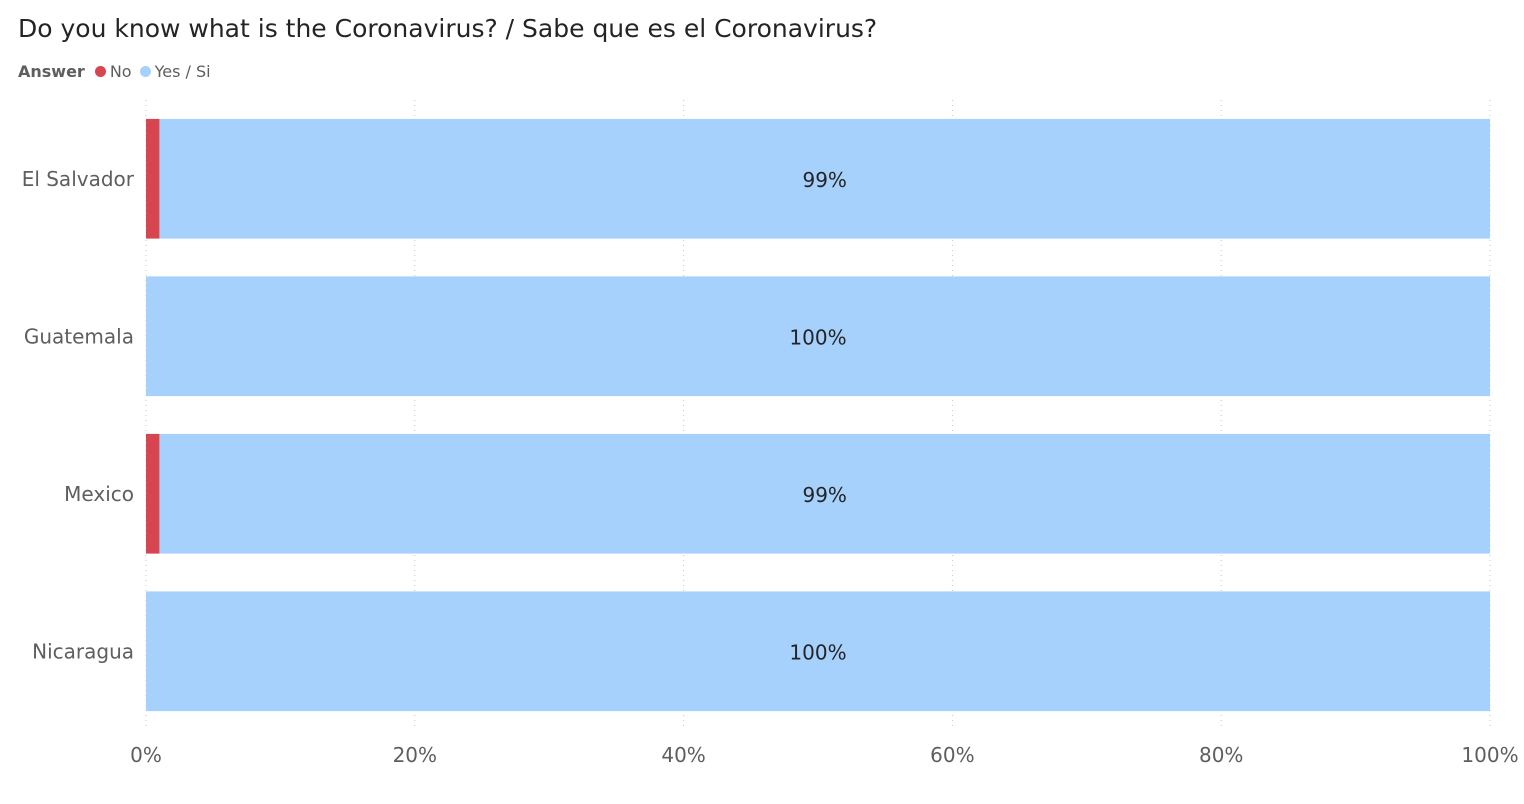 The height and width of the screenshot is (804, 1524). Describe the element at coordinates (146, 755) in the screenshot. I see `x-tick-label: 0%` at that location.